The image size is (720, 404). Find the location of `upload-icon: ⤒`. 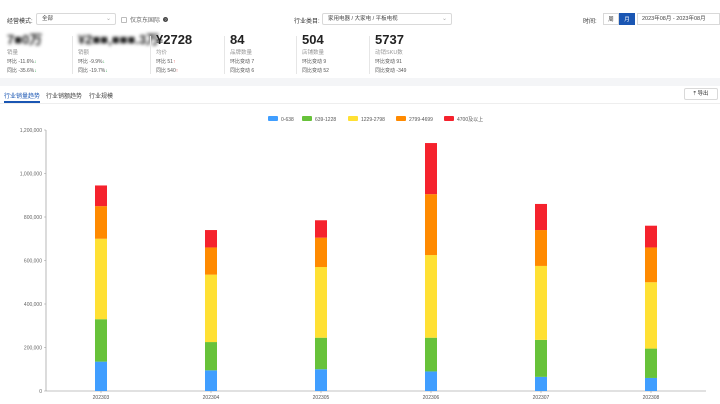

upload-icon: ⤒ is located at coordinates (694, 94).